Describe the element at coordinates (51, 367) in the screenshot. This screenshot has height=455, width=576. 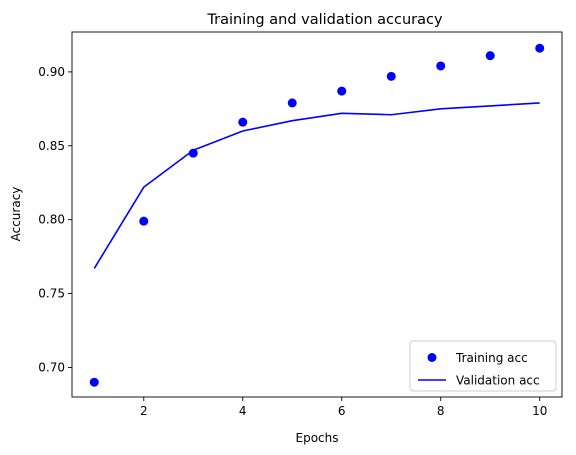
I see `y-tick-label: 0.70` at that location.